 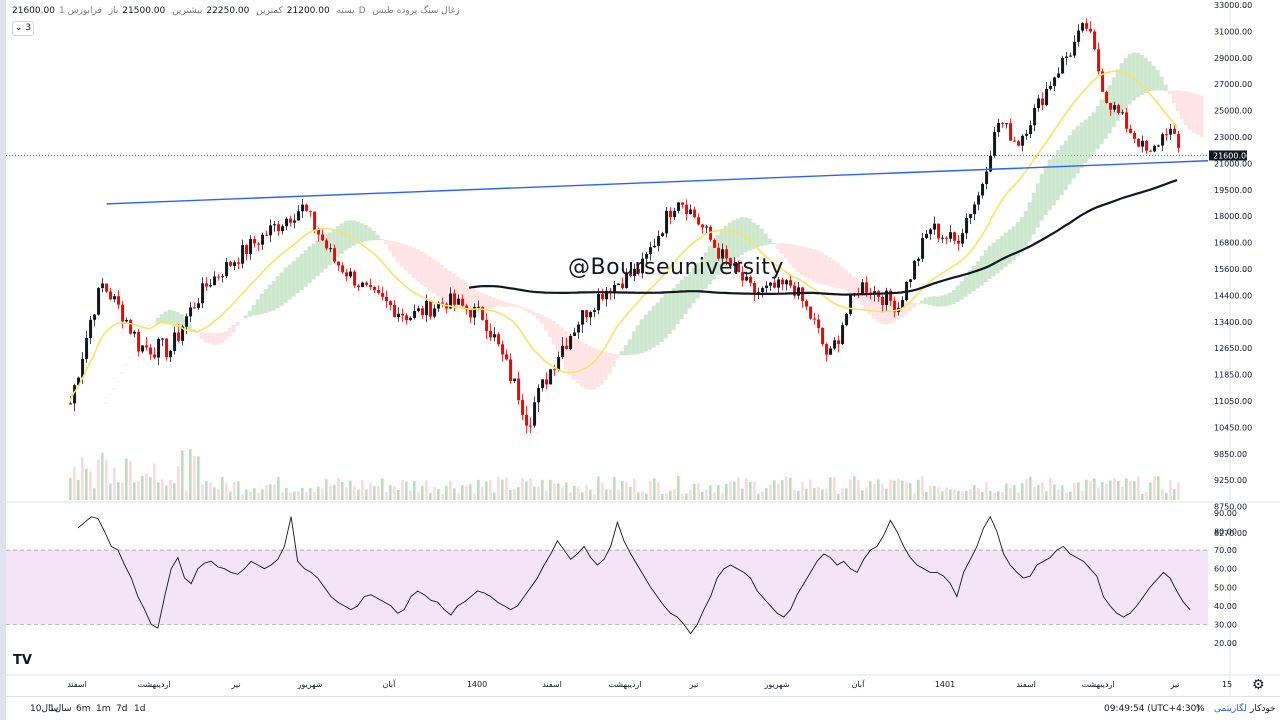 What do you see at coordinates (33, 11) in the screenshot?
I see `close-value: 21600.00` at bounding box center [33, 11].